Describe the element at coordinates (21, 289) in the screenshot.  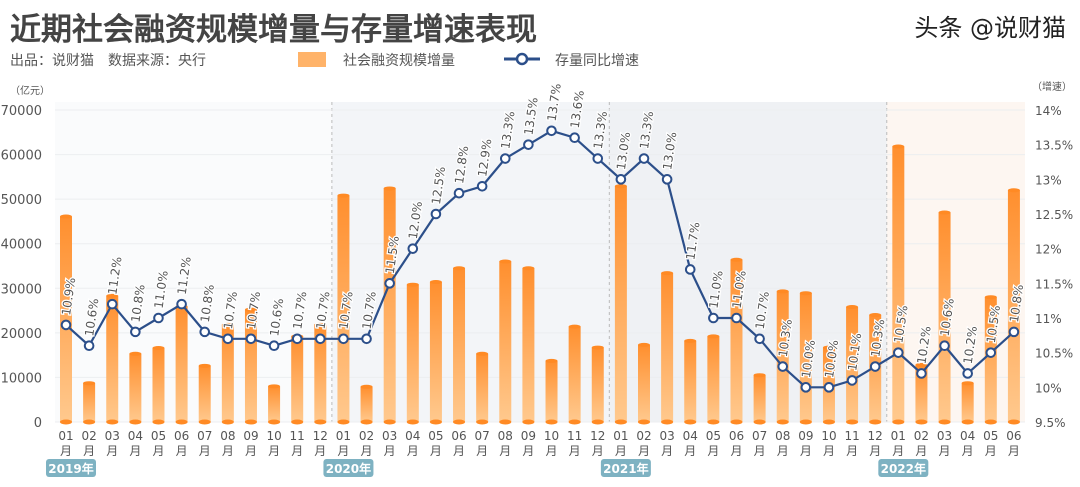
I see `left-tick-label: 30000` at that location.